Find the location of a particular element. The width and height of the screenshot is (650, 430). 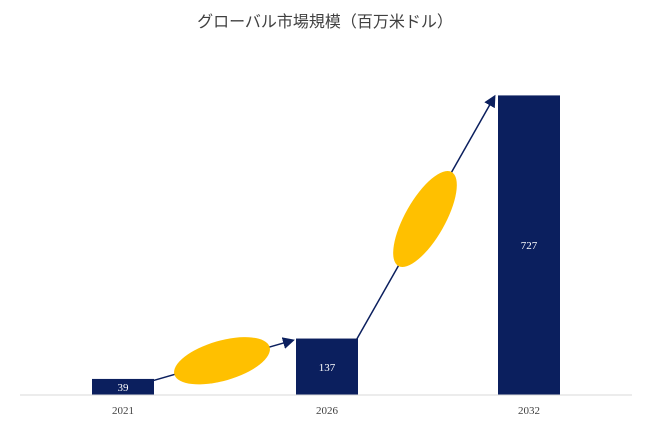

bar-2021 is located at coordinates (123, 386).